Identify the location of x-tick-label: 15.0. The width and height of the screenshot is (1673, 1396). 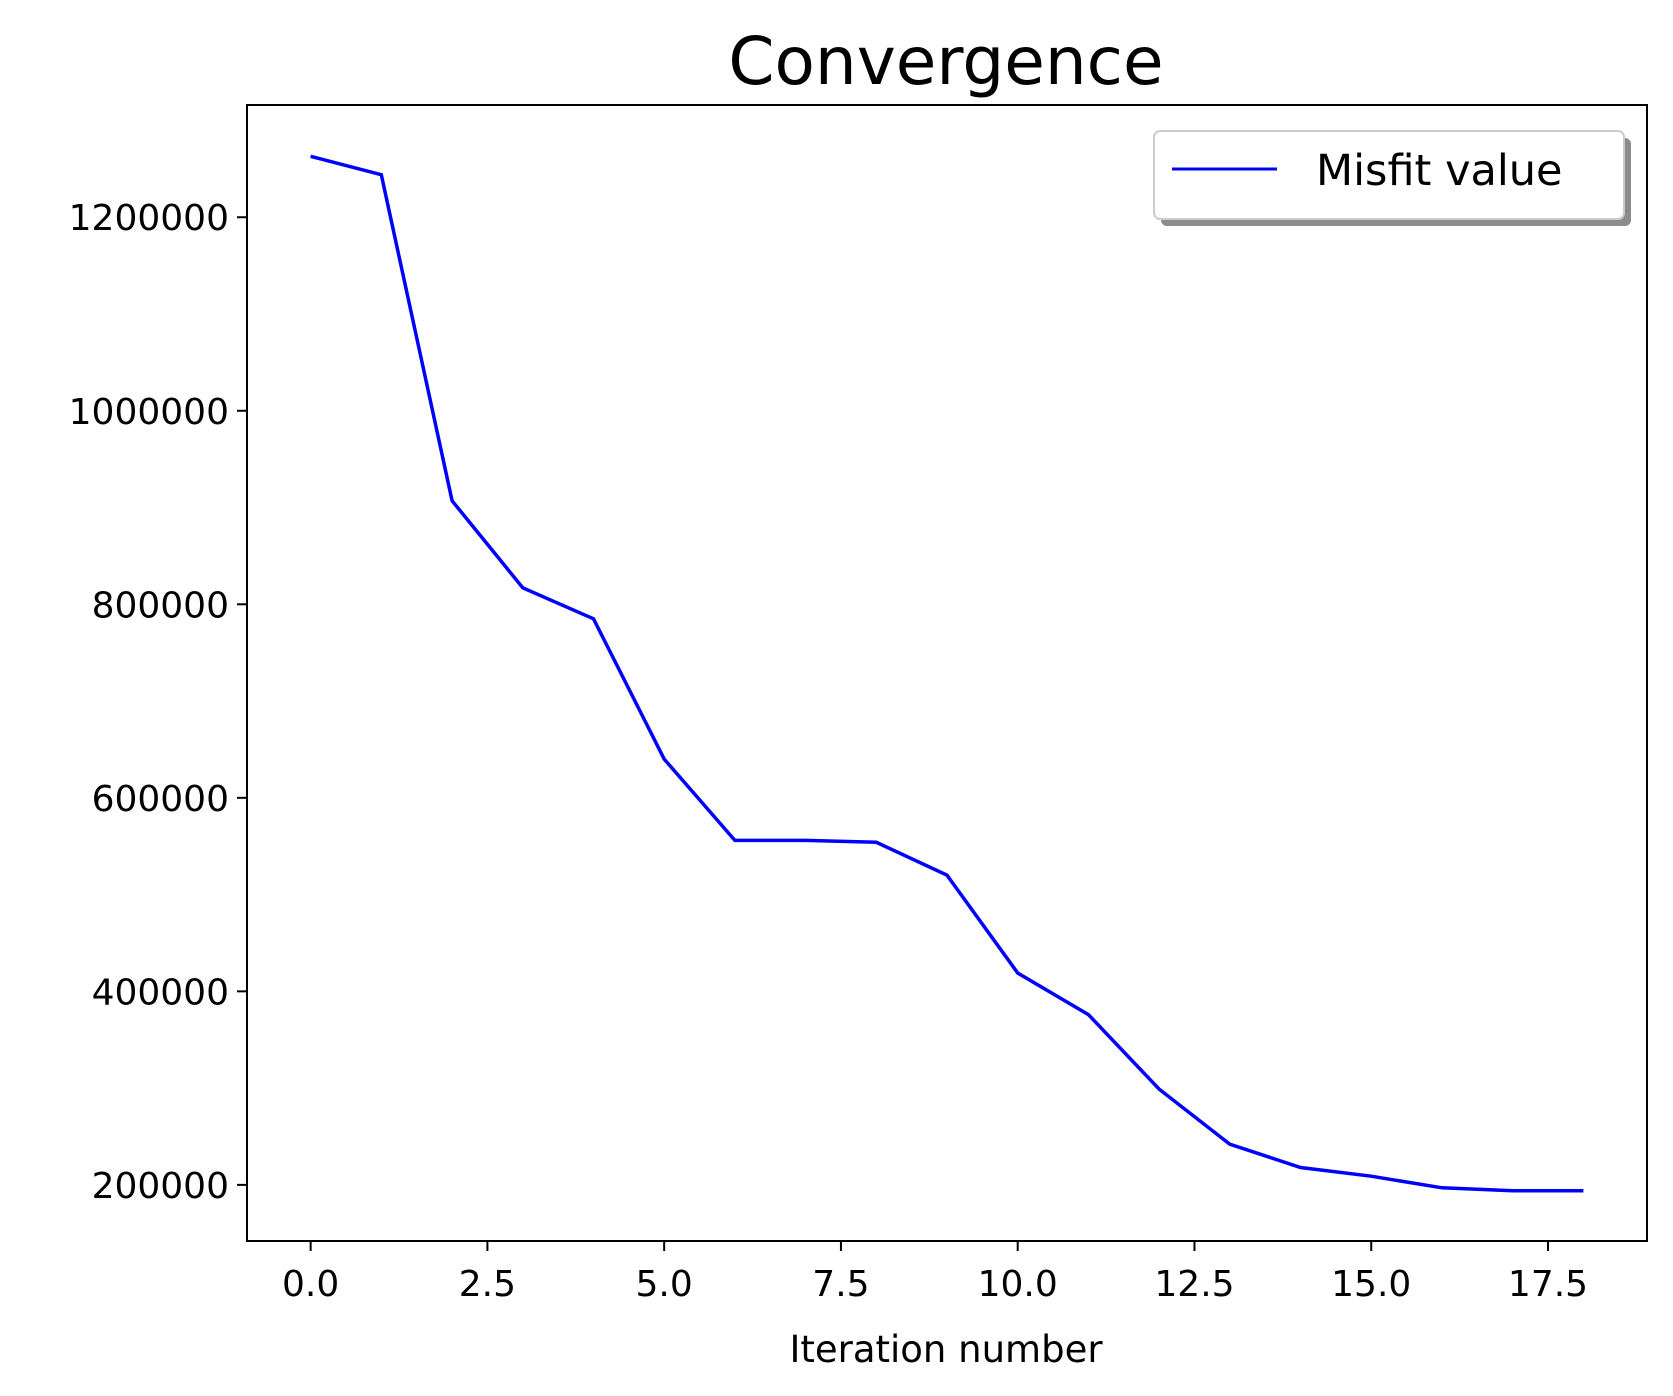
(1371, 1284).